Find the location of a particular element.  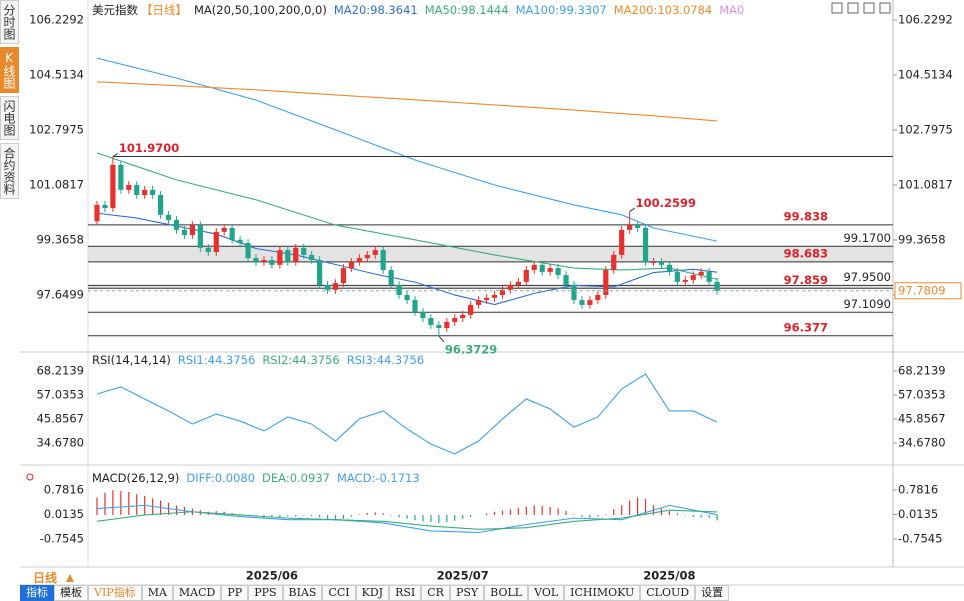

y-tick-label: 45.8567 is located at coordinates (60, 419).